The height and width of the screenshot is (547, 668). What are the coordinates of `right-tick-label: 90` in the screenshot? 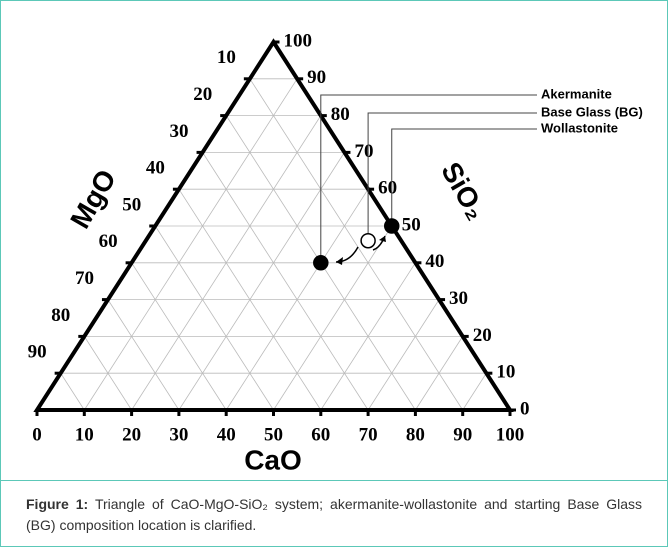 It's located at (316, 77).